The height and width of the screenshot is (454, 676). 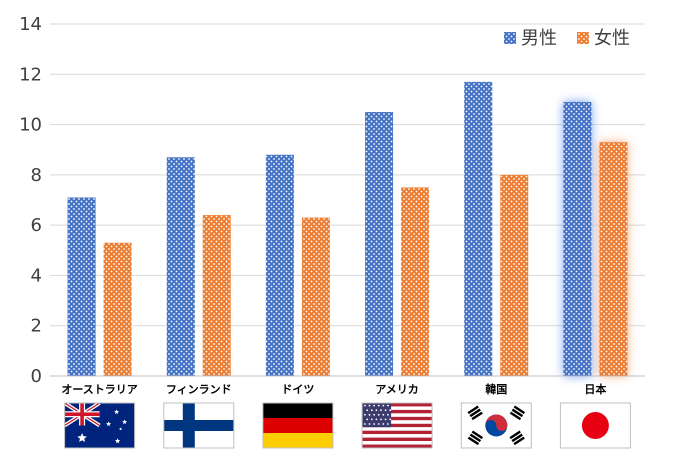 I want to click on y-tick-label: 0, so click(x=36, y=376).